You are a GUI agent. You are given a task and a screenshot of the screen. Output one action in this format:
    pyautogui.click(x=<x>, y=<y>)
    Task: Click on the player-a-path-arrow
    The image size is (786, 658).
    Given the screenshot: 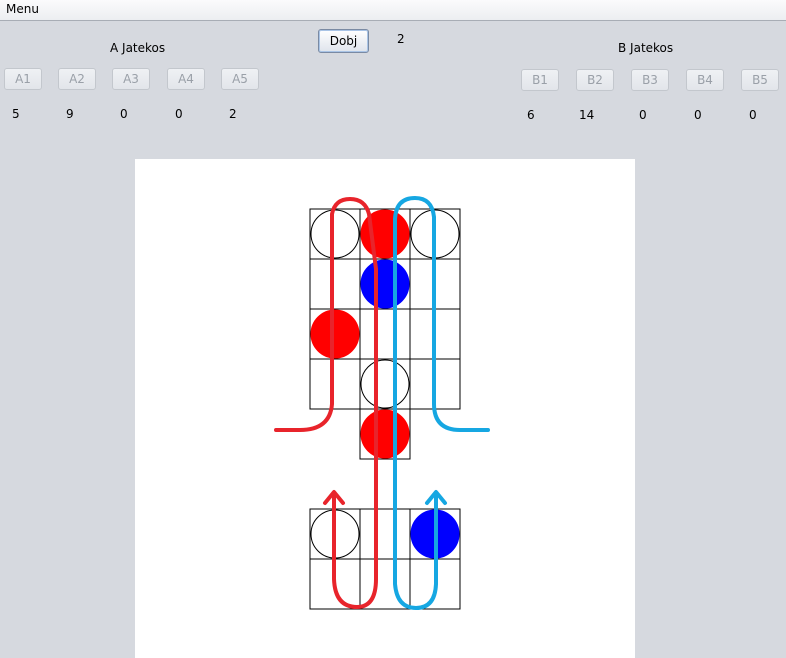 What is the action you would take?
    pyautogui.click(x=326, y=403)
    